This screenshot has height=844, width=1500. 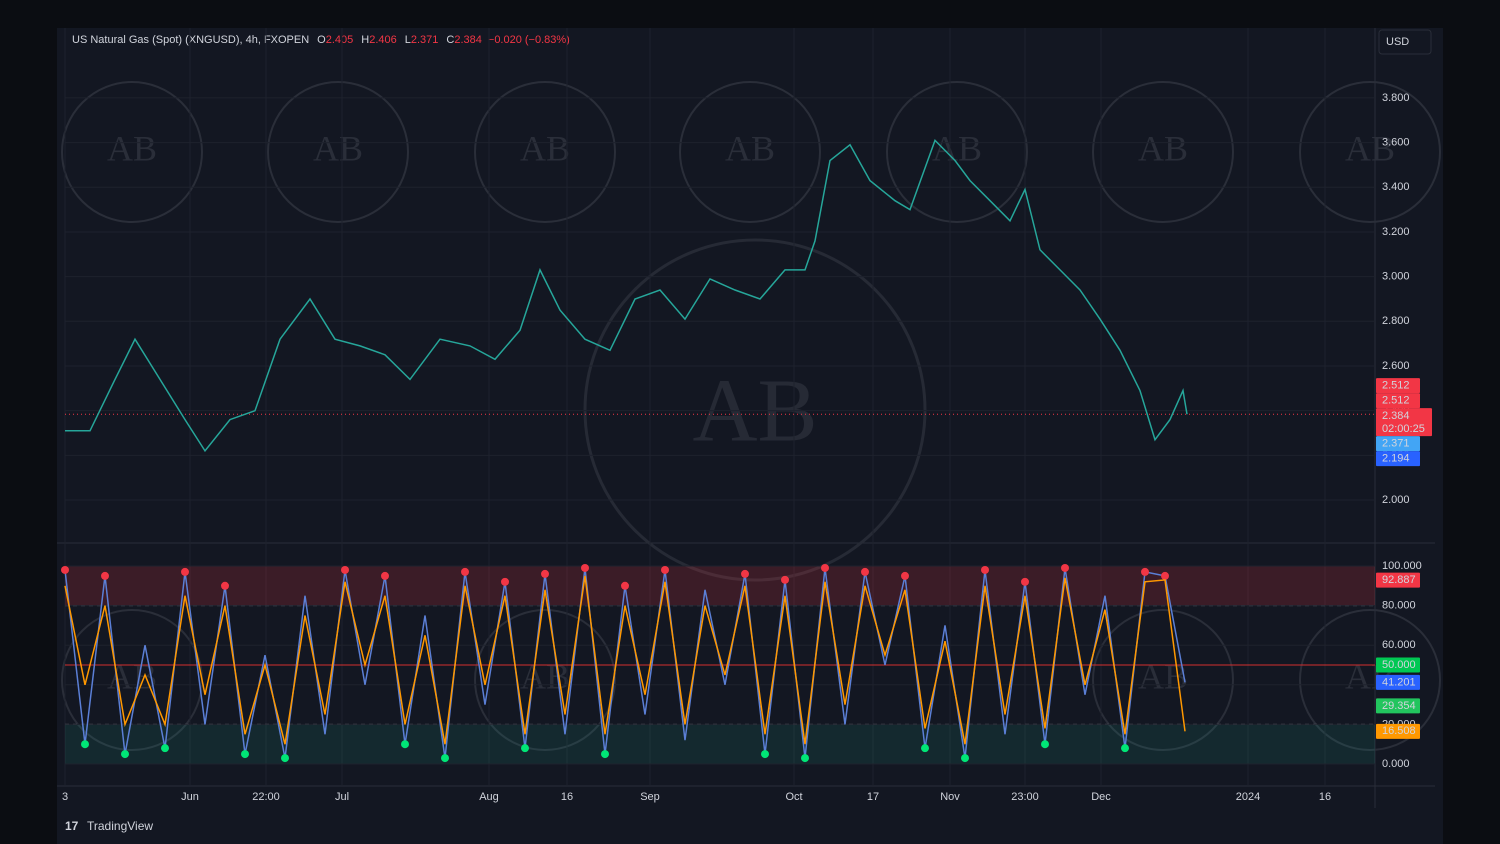 What do you see at coordinates (529, 40) in the screenshot?
I see `change: −0.020 (−0.83%)` at bounding box center [529, 40].